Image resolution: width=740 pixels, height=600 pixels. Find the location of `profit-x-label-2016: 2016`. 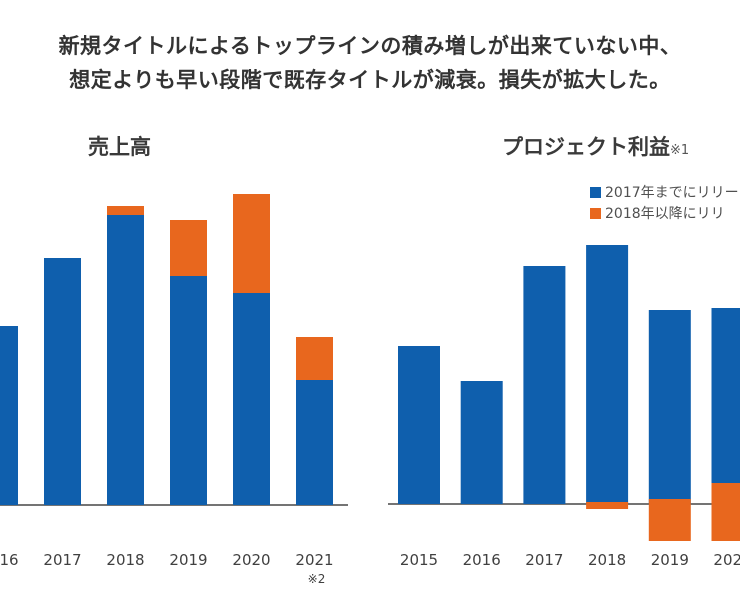

profit-x-label-2016: 2016 is located at coordinates (482, 560).